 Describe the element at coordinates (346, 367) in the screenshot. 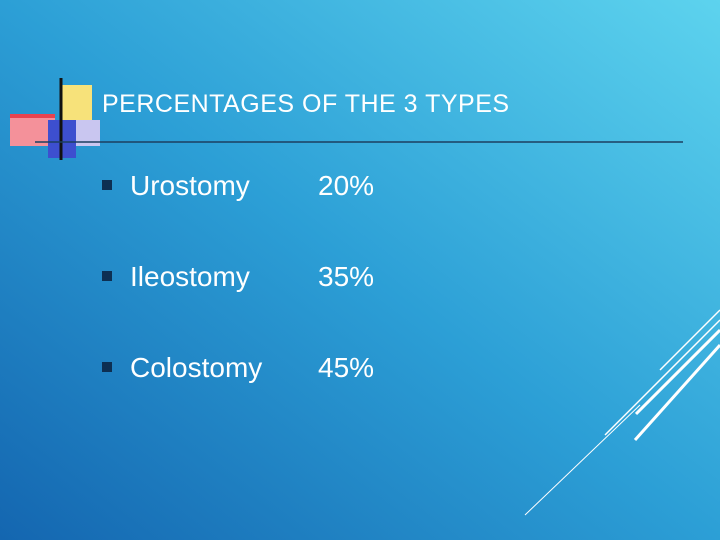

I see `item-value: 45%` at that location.